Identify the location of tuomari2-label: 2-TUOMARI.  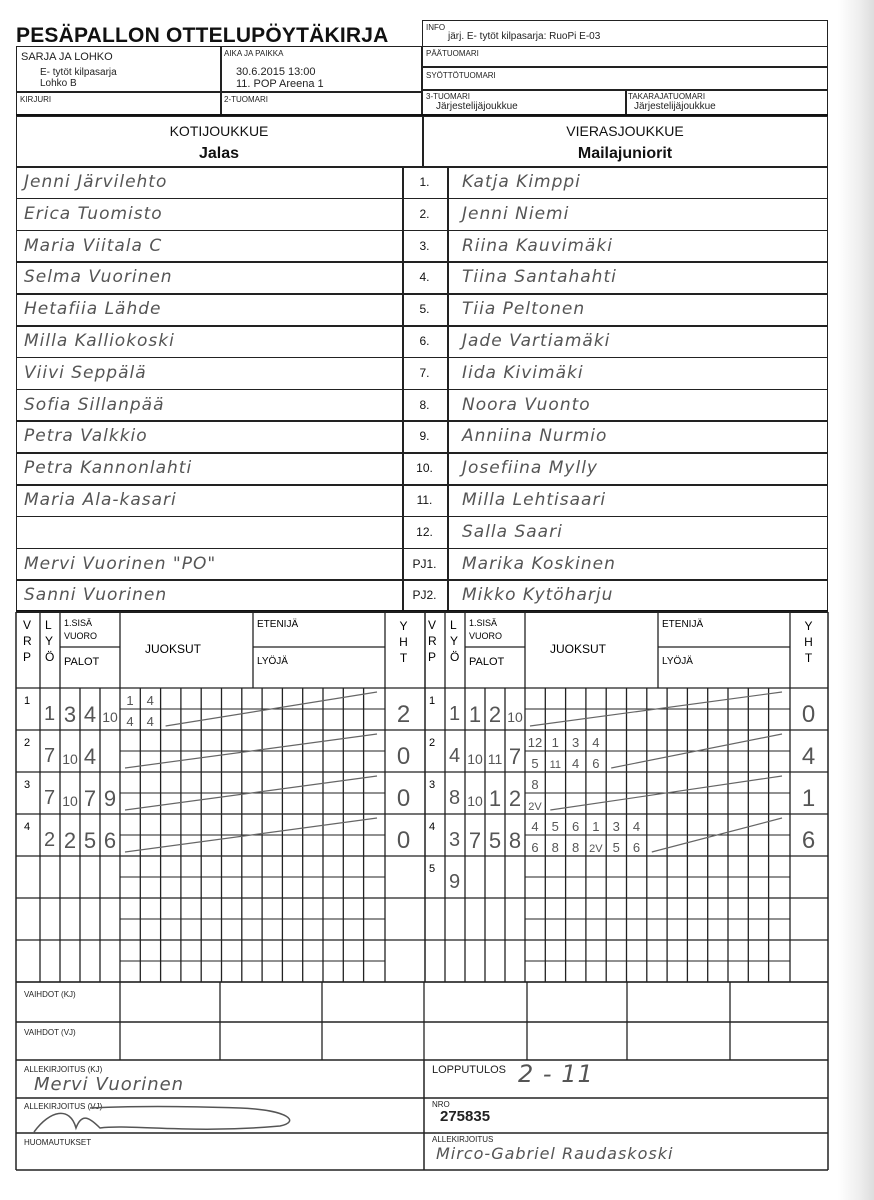
(246, 99).